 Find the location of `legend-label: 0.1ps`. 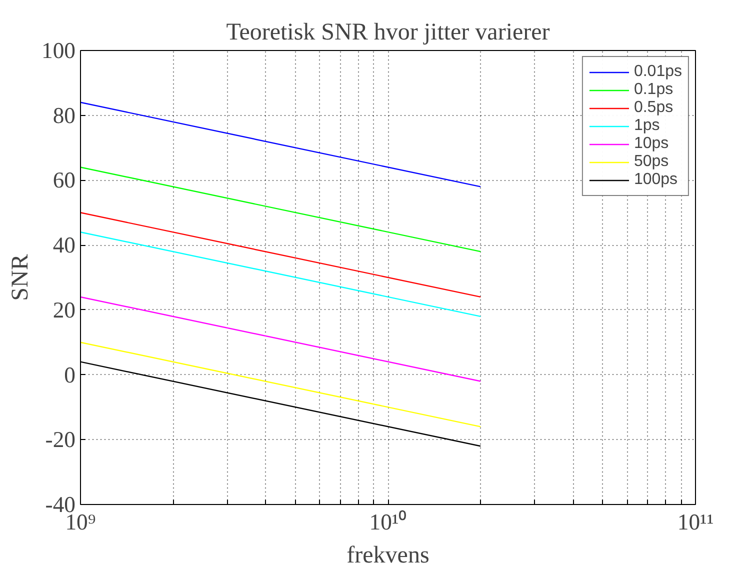

legend-label: 0.1ps is located at coordinates (654, 90).